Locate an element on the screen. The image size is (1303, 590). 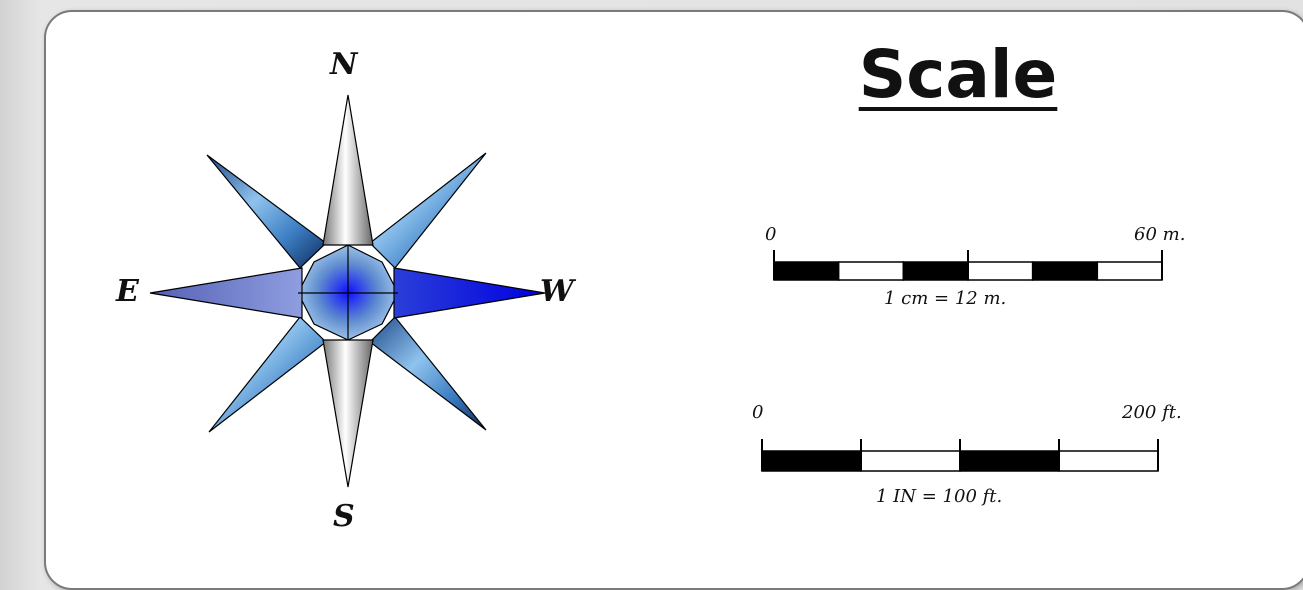
imperial-ratio-label: 1 IN = 100 ft. is located at coordinates (939, 496).